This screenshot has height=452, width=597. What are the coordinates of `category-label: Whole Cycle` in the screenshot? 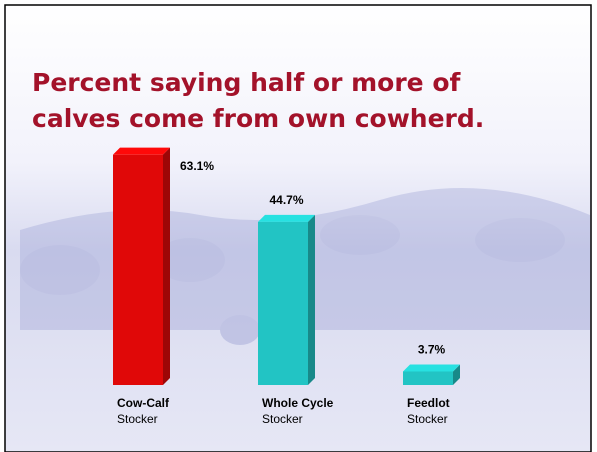 It's located at (298, 403).